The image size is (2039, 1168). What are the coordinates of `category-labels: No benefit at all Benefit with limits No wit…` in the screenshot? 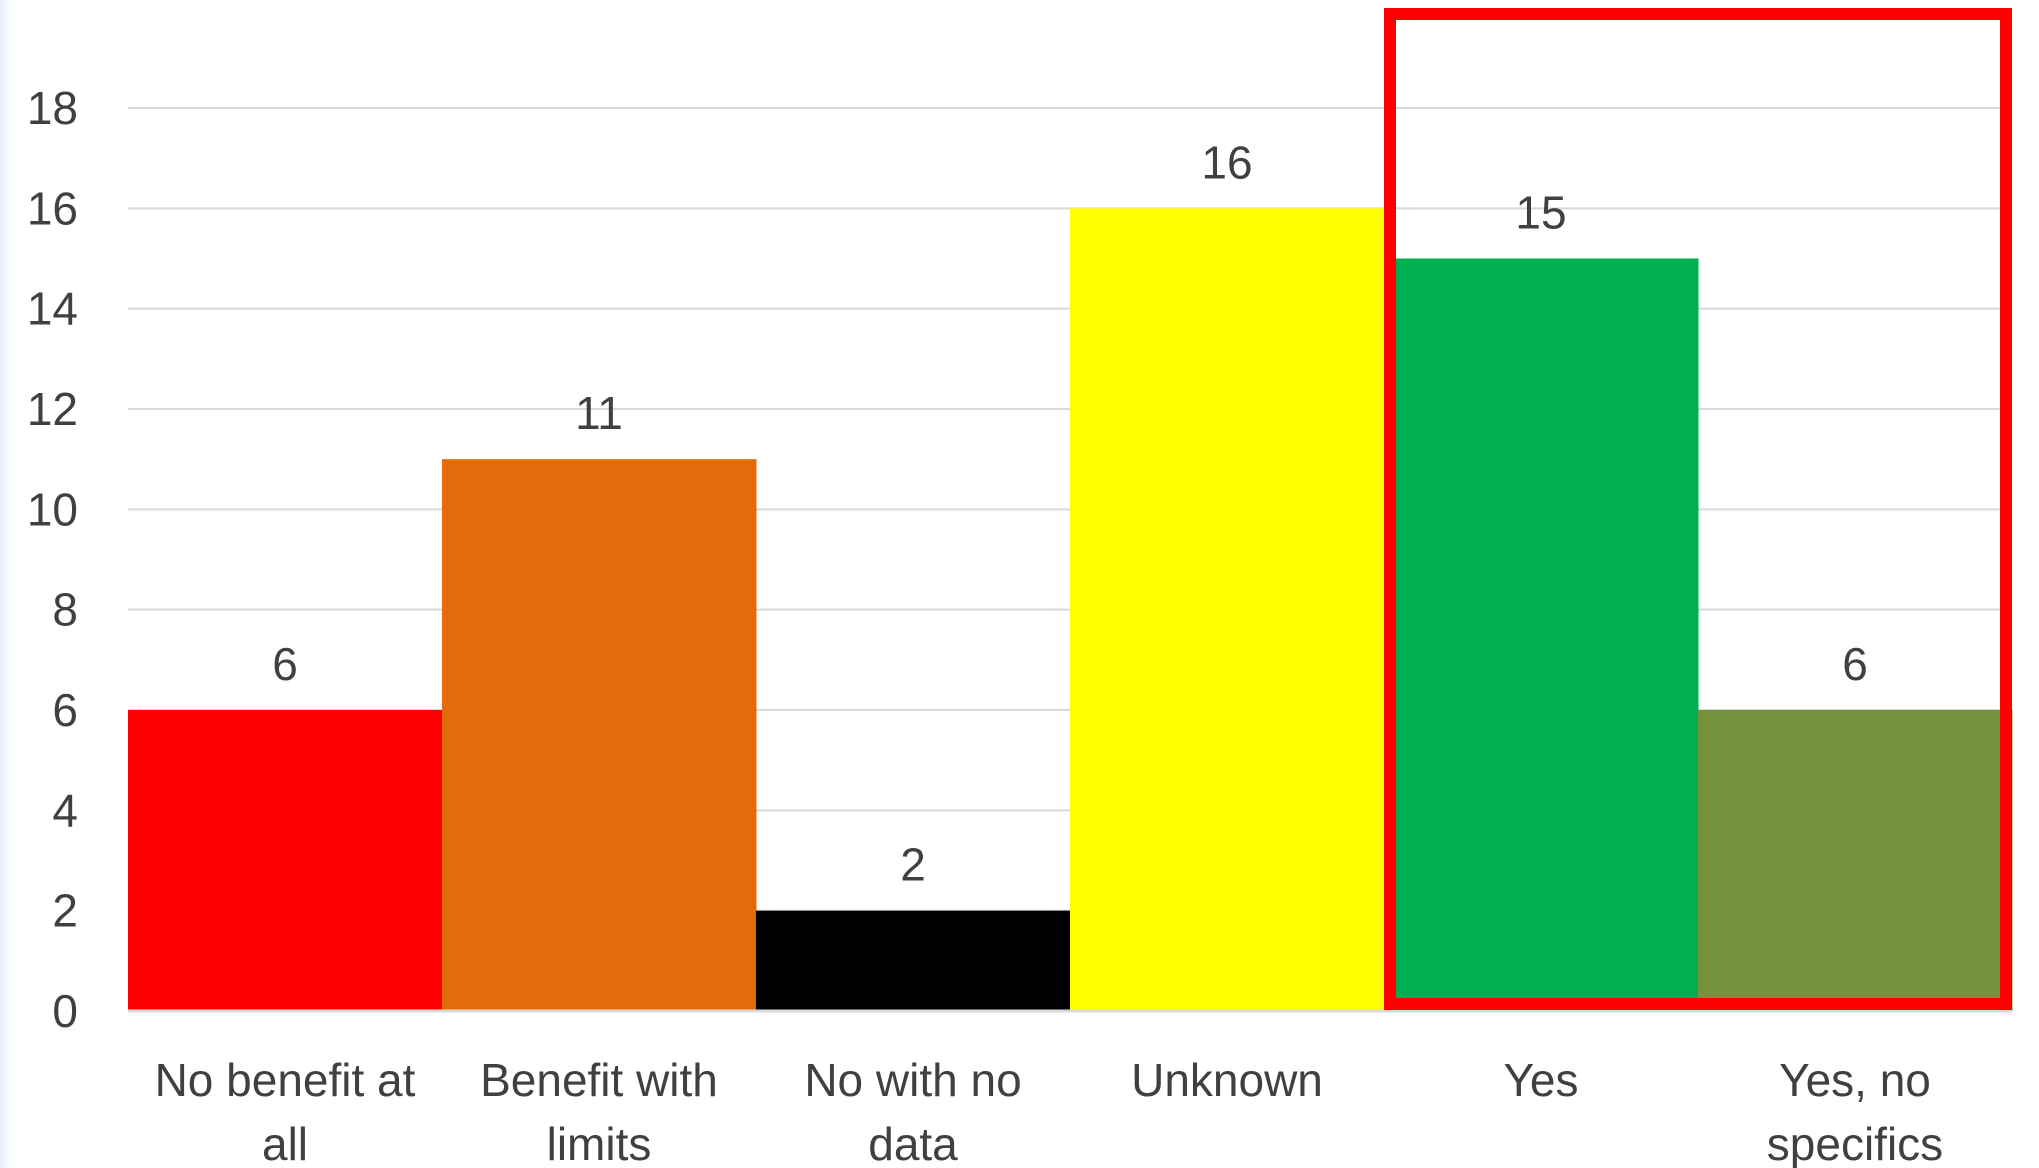 It's located at (1049, 1111).